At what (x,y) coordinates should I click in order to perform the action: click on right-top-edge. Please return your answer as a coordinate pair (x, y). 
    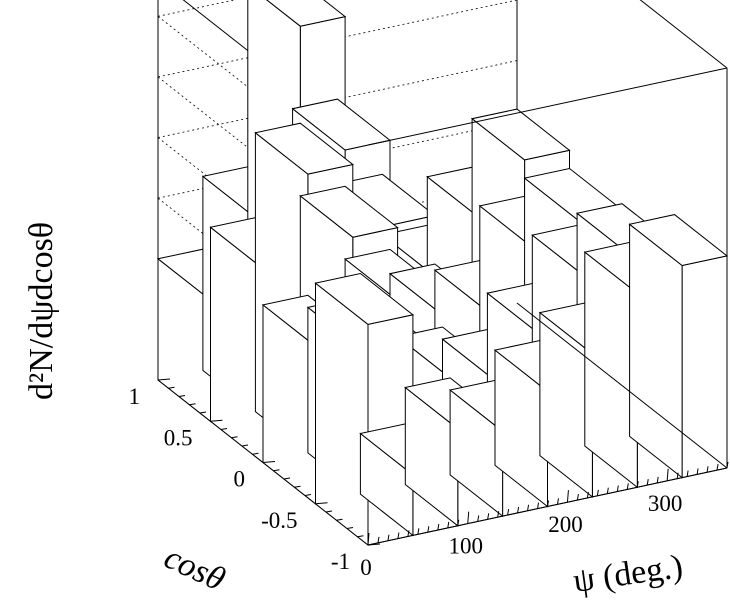
    Looking at the image, I should click on (683, 34).